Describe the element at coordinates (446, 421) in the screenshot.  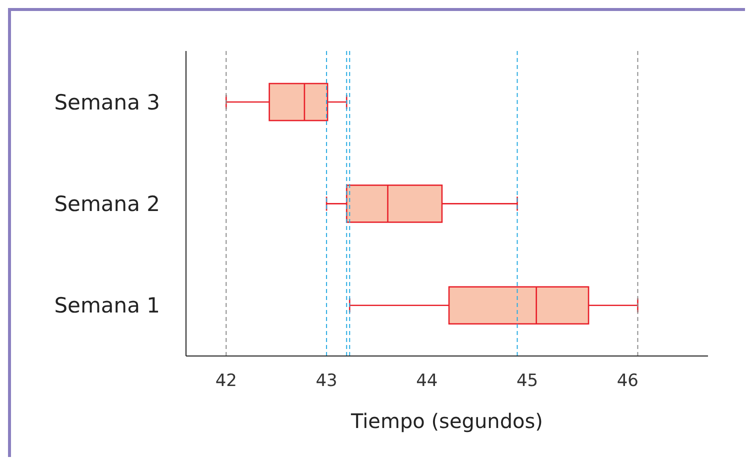
I see `x-axis-title: Tiempo (segundos)` at that location.